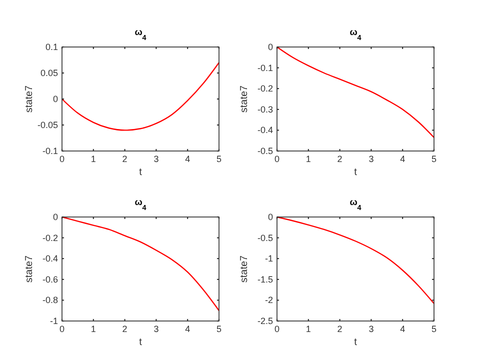  Describe the element at coordinates (268, 300) in the screenshot. I see `y-tick-label: -2` at that location.